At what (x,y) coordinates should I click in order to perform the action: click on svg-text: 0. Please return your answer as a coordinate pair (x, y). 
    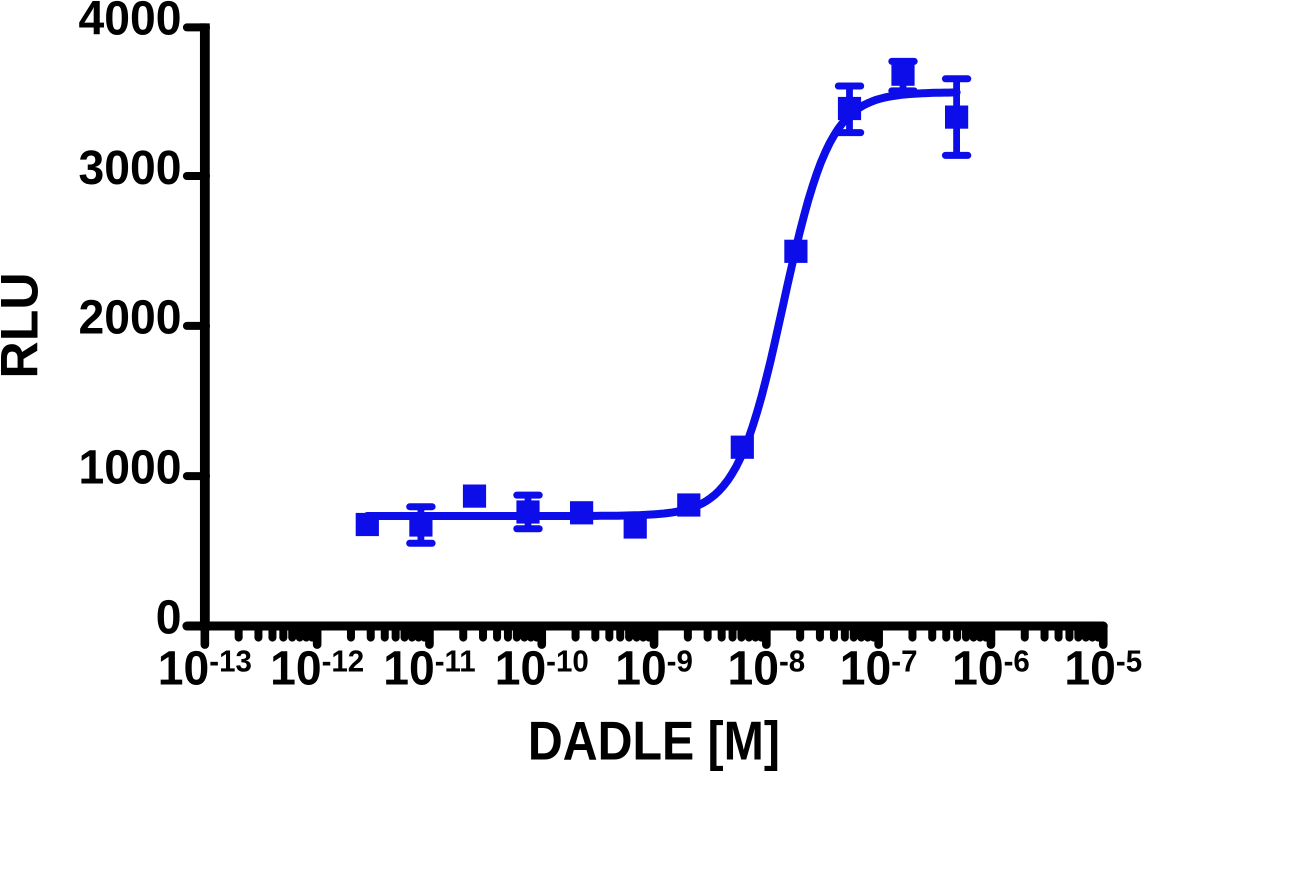
    Looking at the image, I should click on (169, 617).